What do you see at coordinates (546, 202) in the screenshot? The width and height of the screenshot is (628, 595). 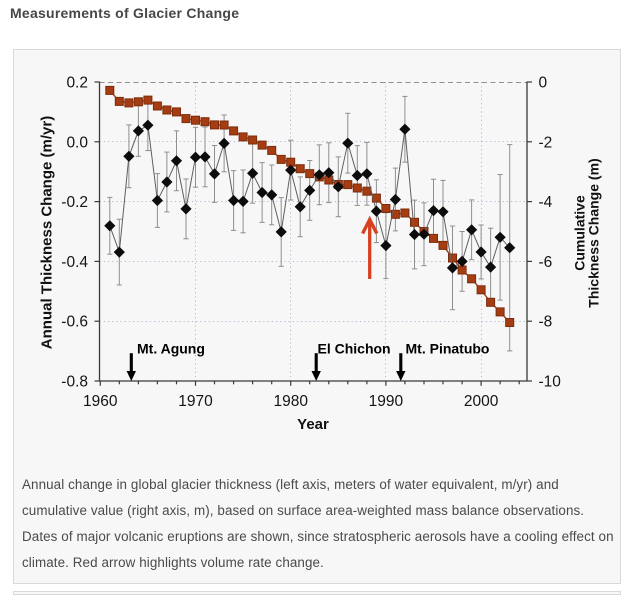 I see `svg-text: -4` at bounding box center [546, 202].